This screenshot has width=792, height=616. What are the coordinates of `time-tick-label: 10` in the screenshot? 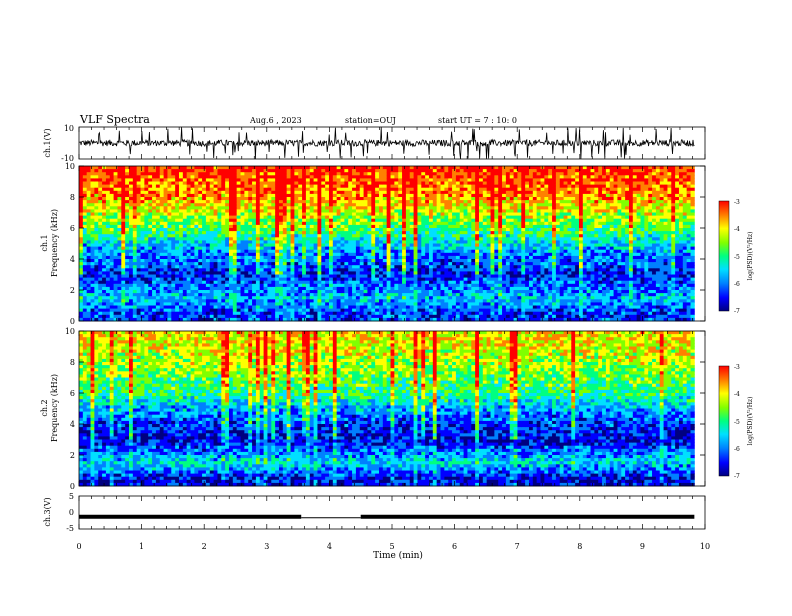 It's located at (705, 546).